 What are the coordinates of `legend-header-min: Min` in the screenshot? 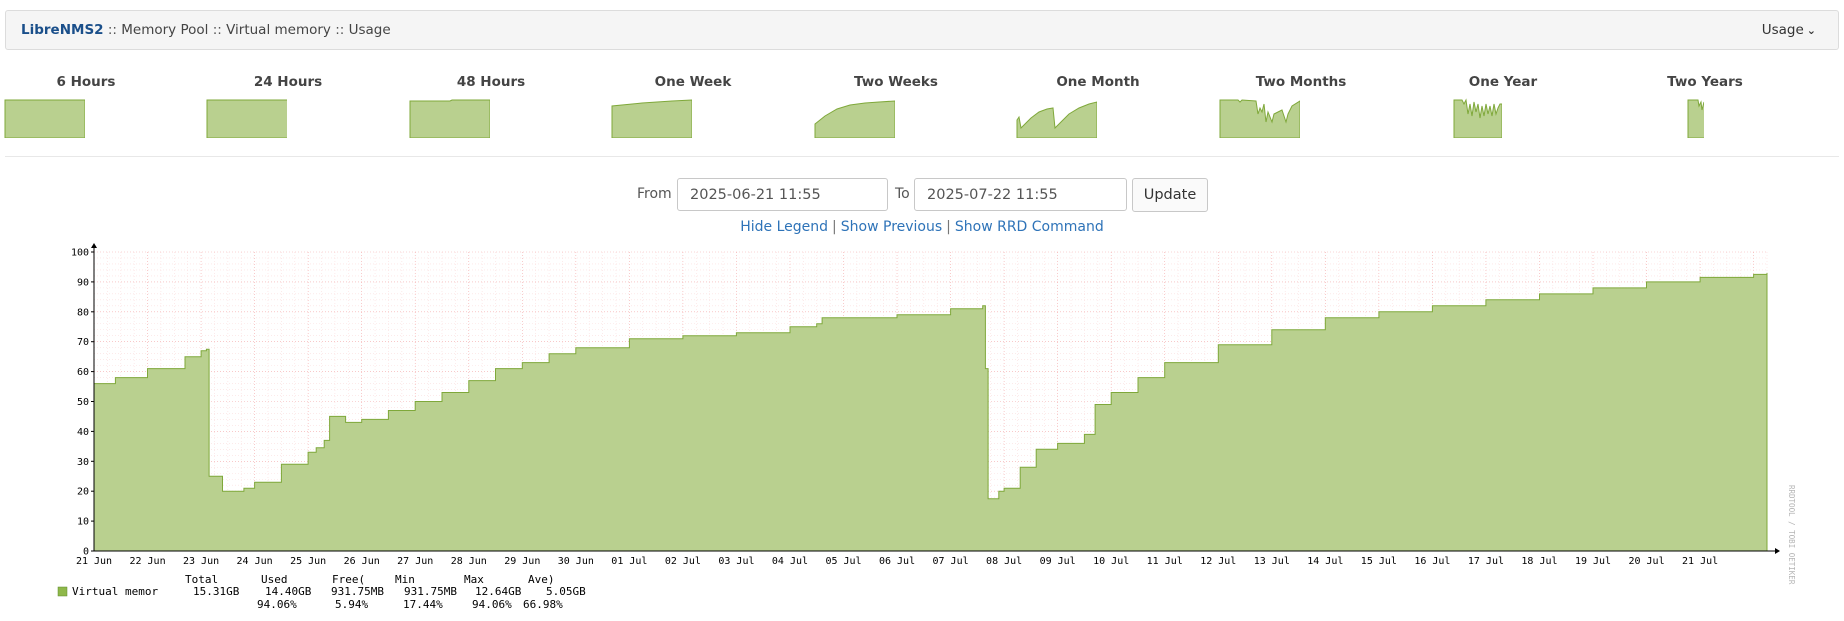 It's located at (405, 579).